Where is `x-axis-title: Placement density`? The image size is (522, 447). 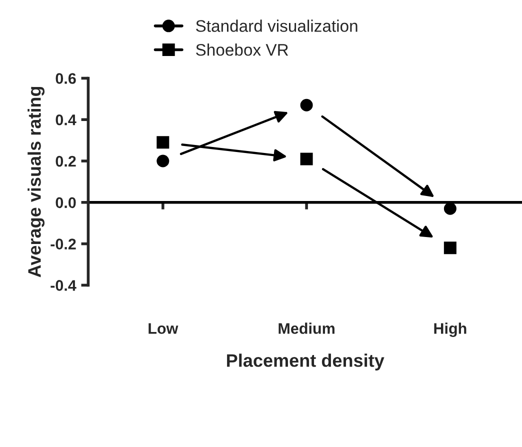
x-axis-title: Placement density is located at coordinates (305, 362).